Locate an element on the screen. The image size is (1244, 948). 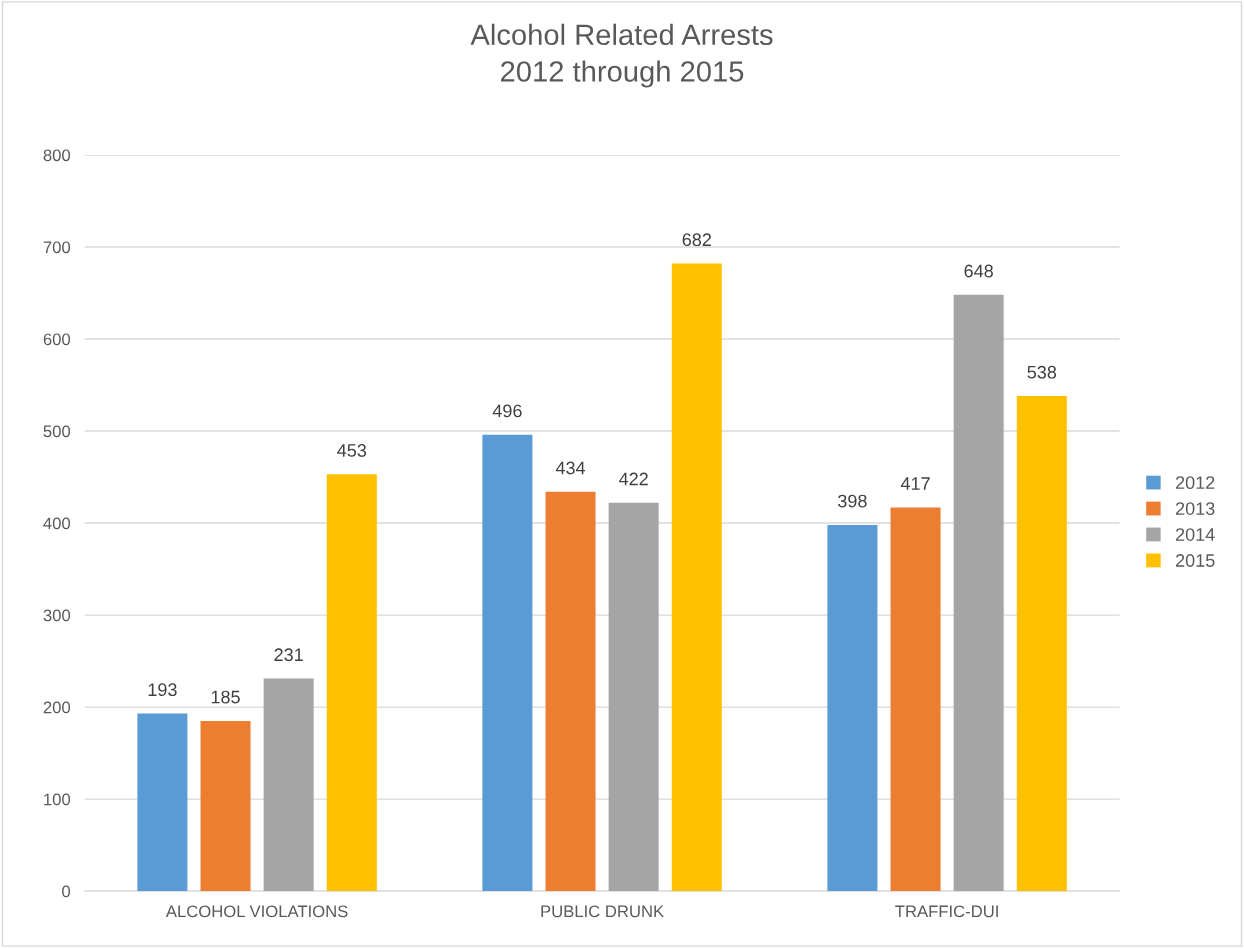
data-label: 648 is located at coordinates (978, 271).